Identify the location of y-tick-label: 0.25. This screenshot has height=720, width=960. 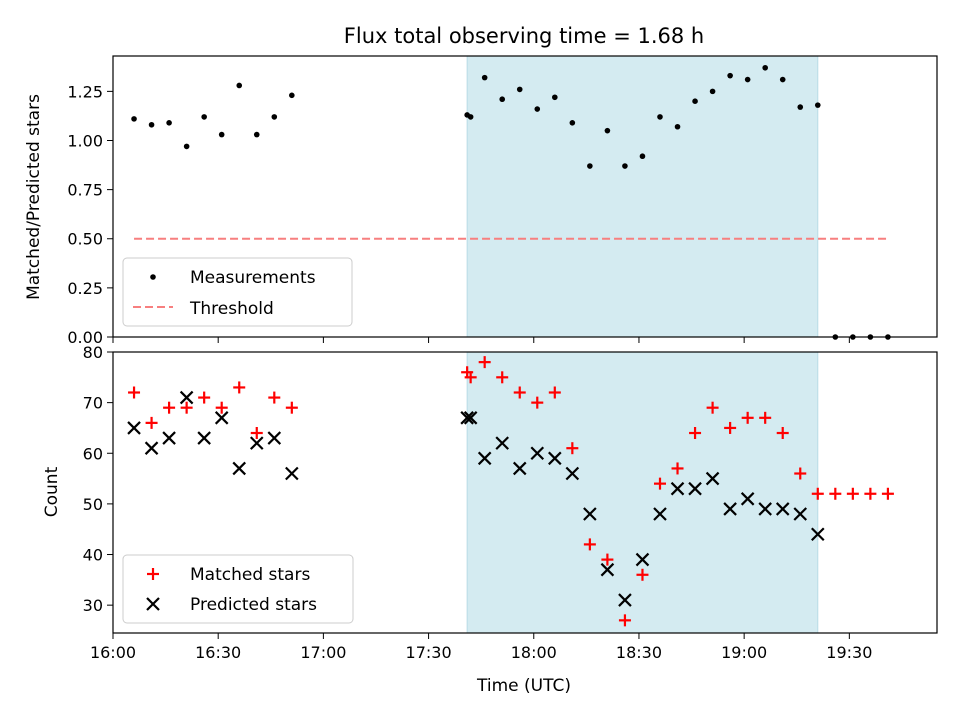
(85, 288).